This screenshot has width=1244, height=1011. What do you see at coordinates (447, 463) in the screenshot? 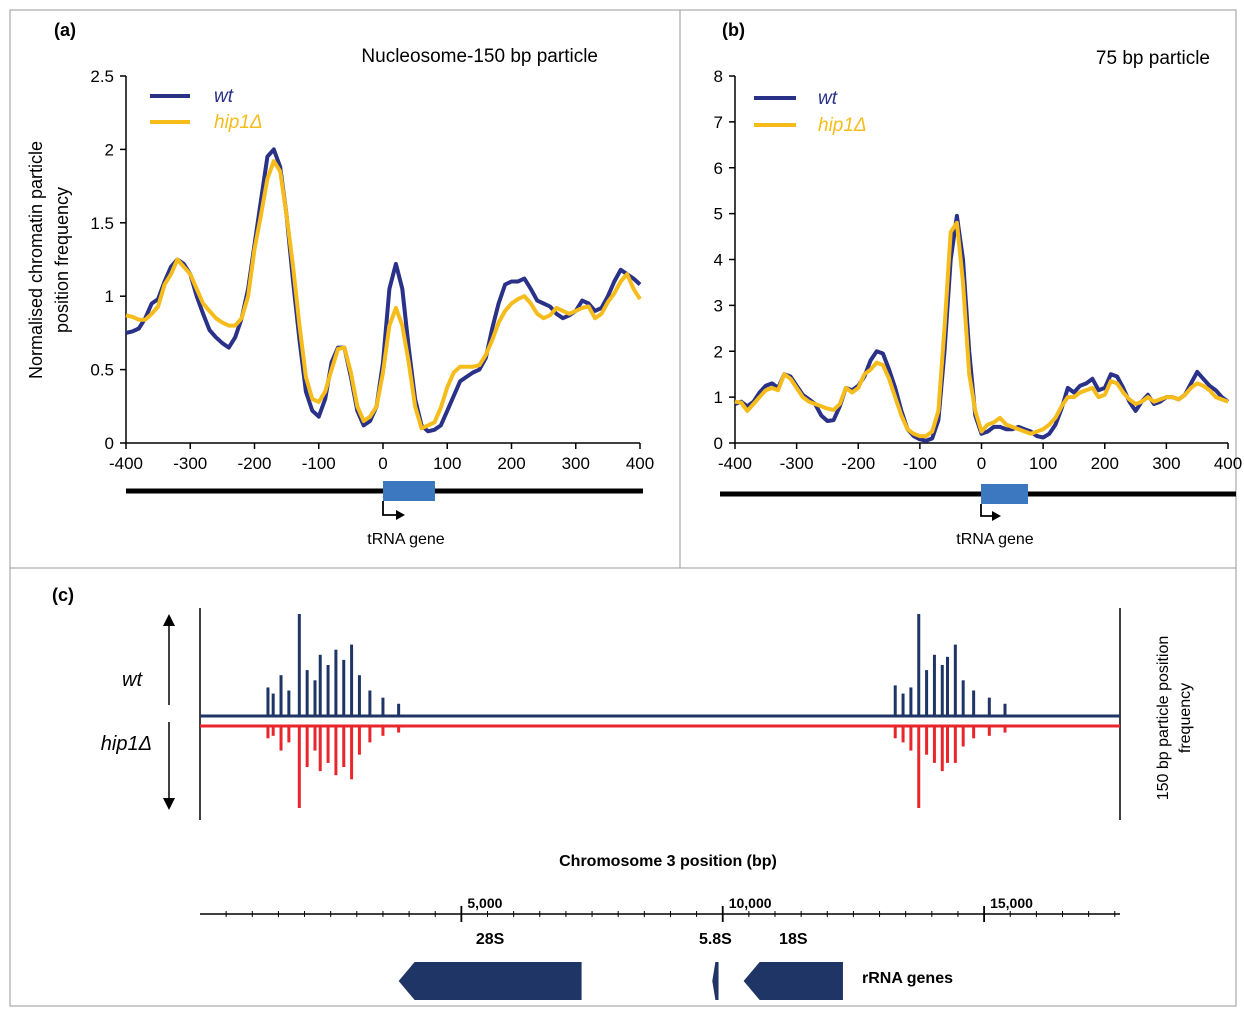
I see `panel-a-x-tick-label: 100` at bounding box center [447, 463].